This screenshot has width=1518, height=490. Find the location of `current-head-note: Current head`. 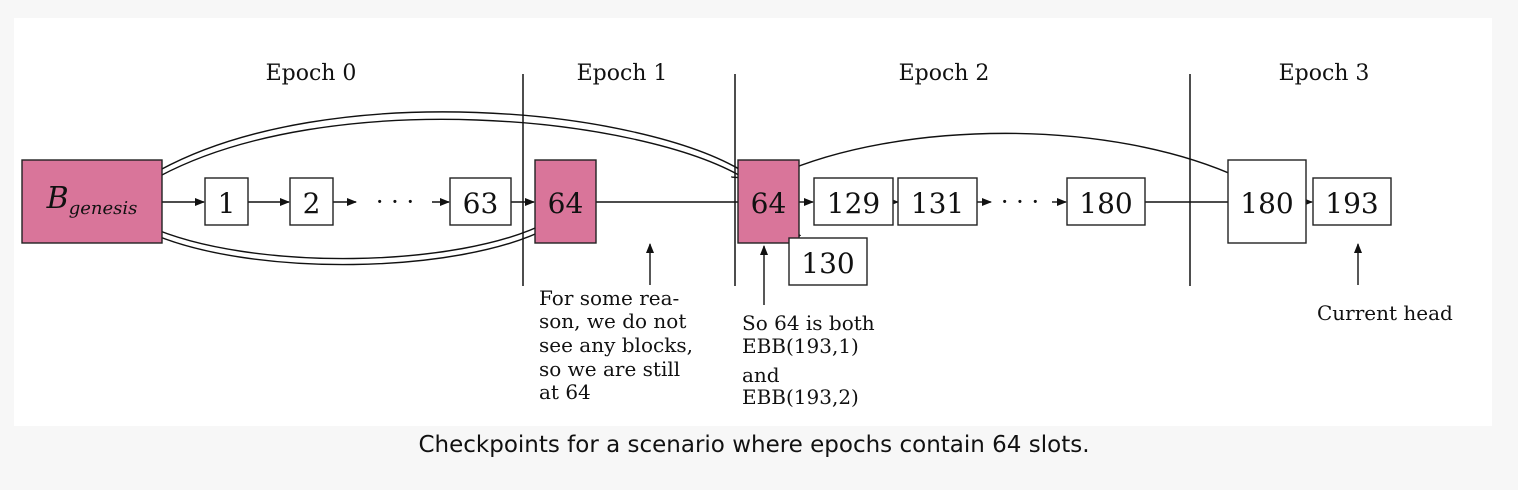

current-head-note: Current head is located at coordinates (1385, 313).